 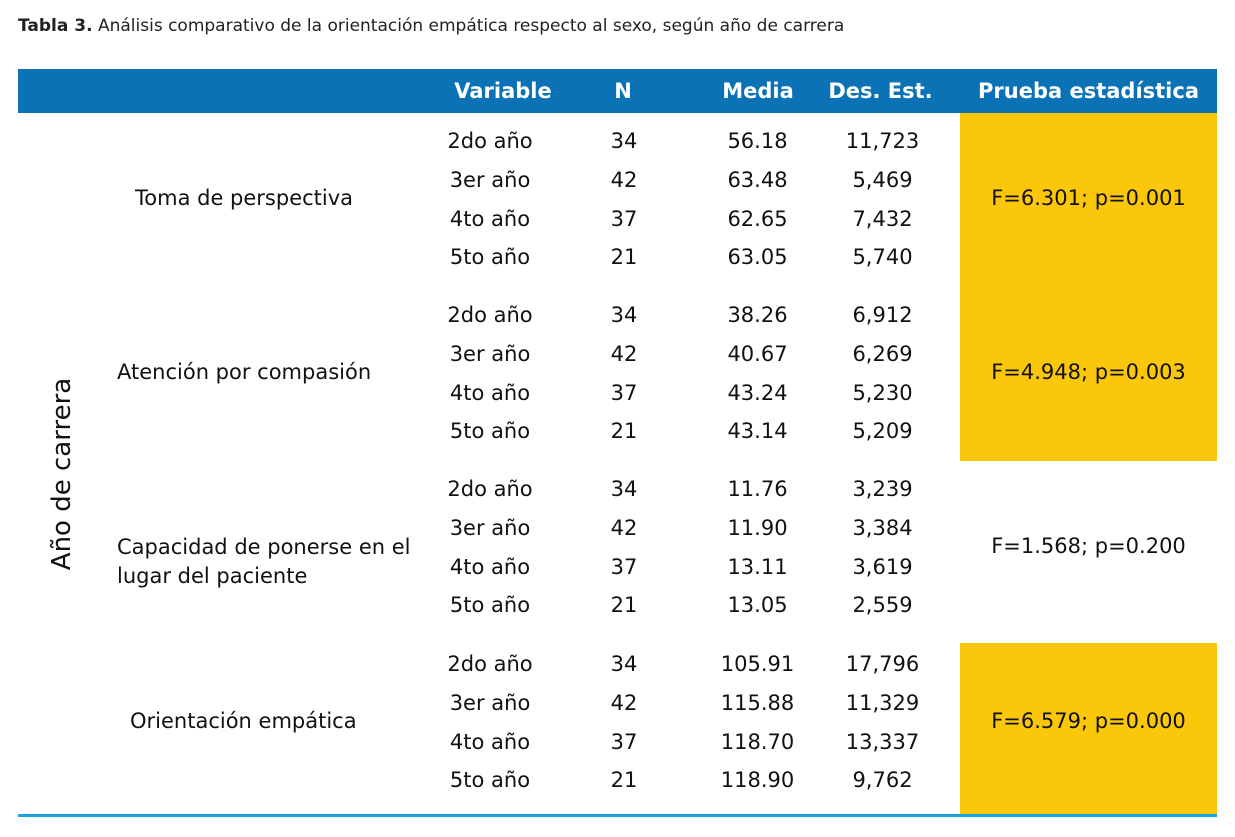 I want to click on cell-media: 38.26, so click(x=757, y=315).